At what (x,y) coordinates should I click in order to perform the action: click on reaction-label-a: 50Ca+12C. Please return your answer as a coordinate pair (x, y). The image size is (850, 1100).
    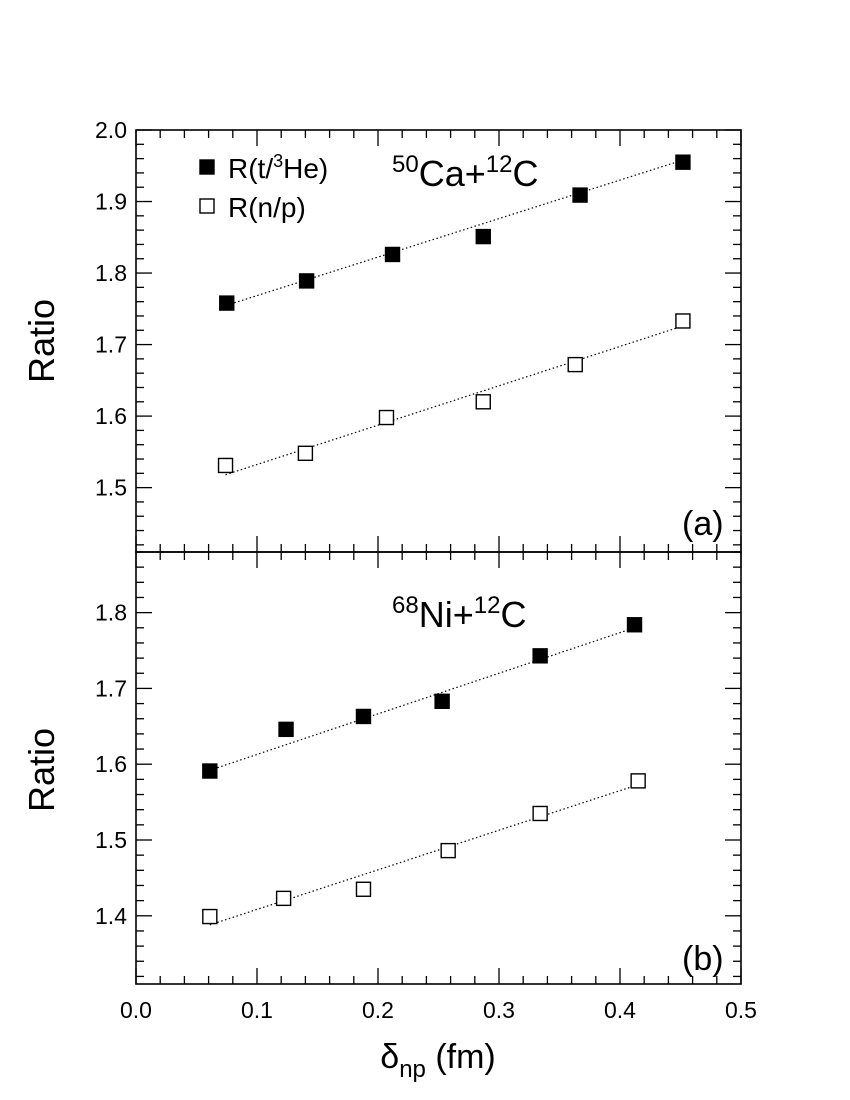
    Looking at the image, I should click on (465, 172).